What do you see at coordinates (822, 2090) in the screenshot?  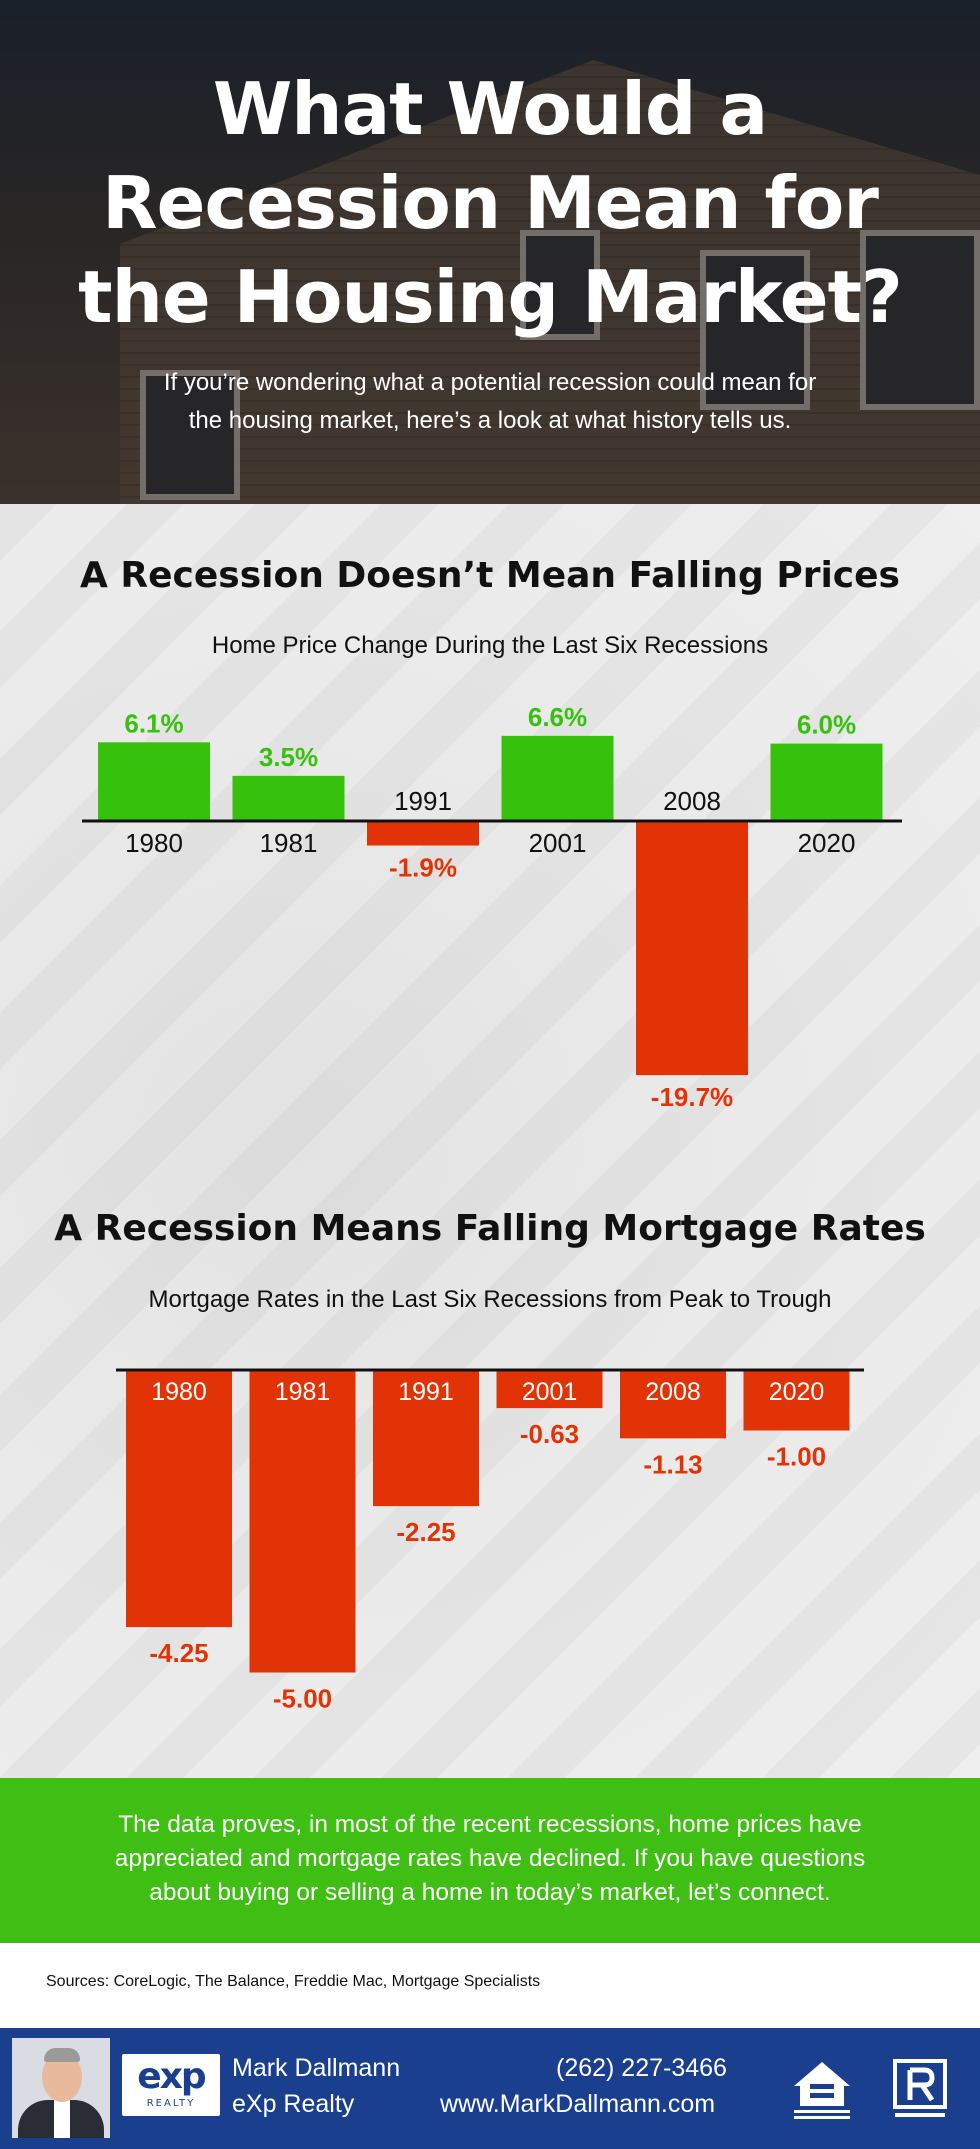 I see `equal-housing-opportunity-icon` at bounding box center [822, 2090].